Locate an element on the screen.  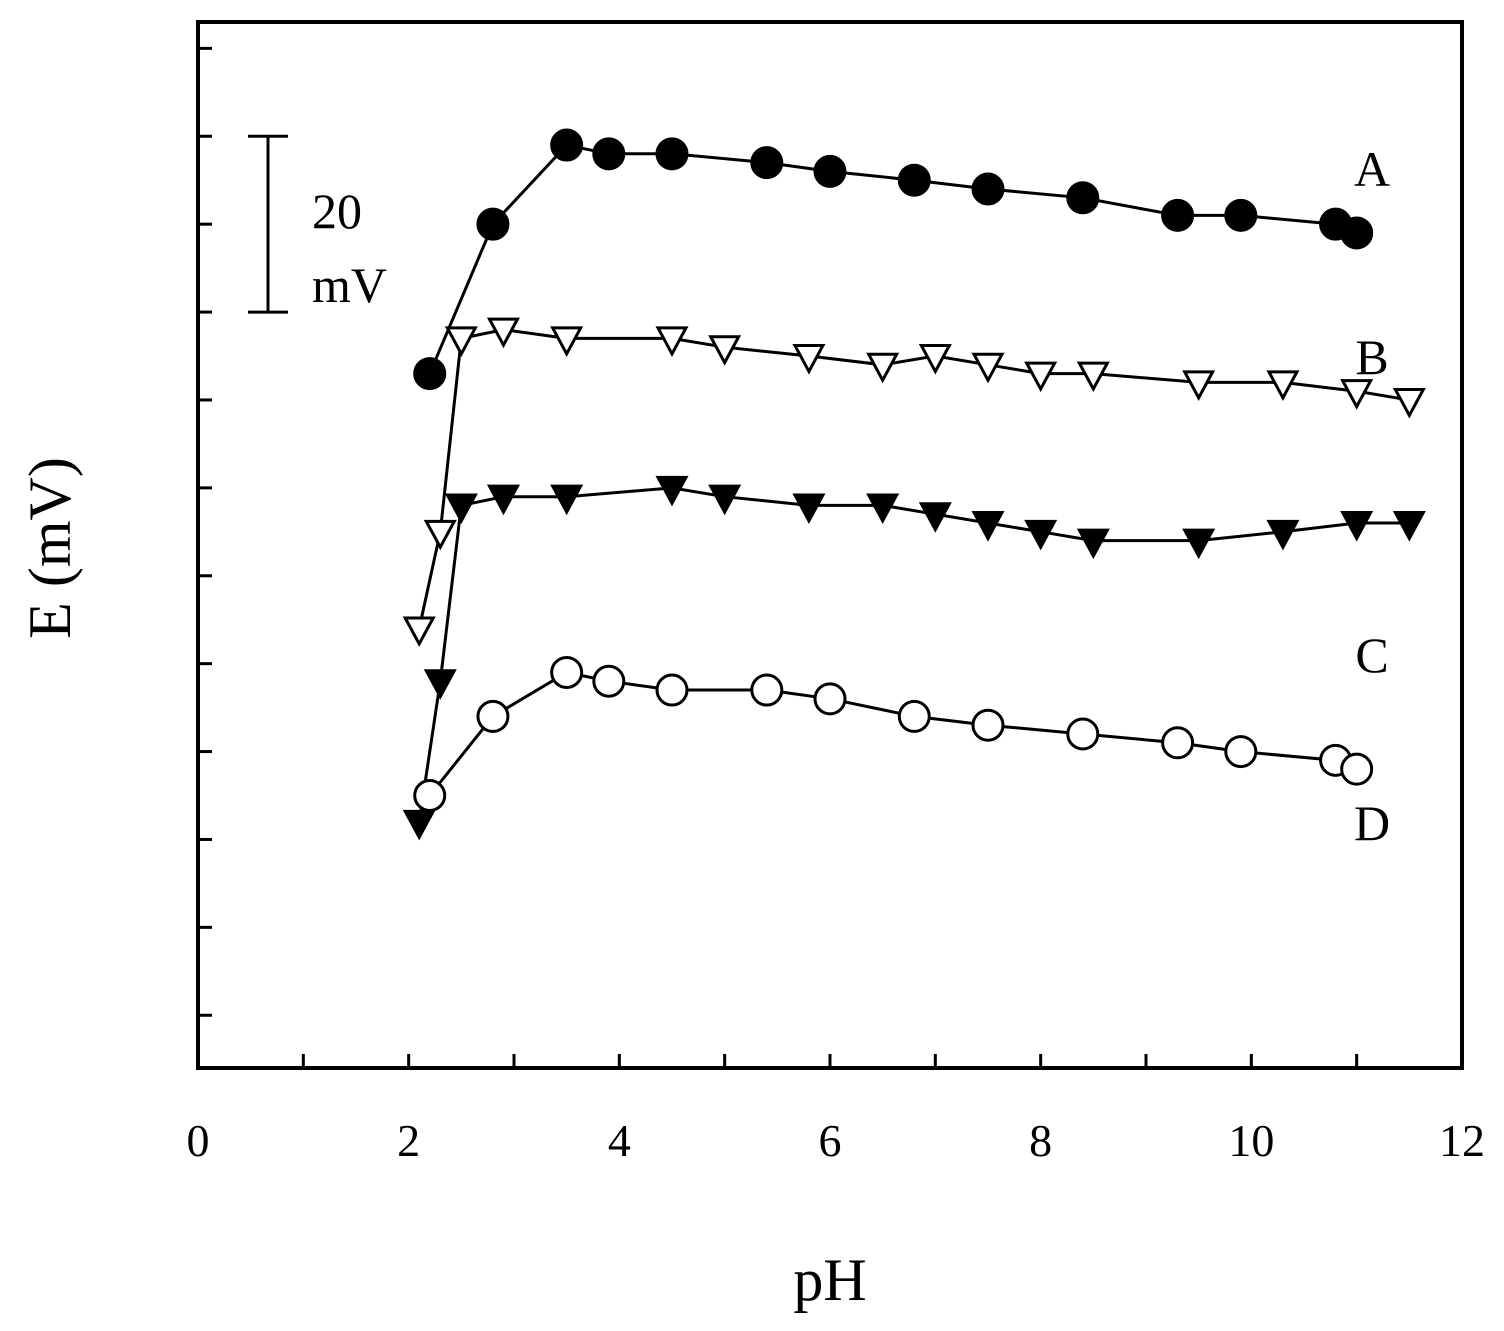
x-tick-label: 6 is located at coordinates (830, 1140).